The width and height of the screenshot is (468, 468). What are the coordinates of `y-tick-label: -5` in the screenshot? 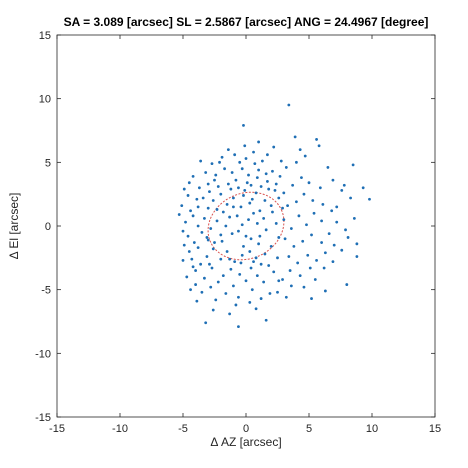 It's located at (46, 291).